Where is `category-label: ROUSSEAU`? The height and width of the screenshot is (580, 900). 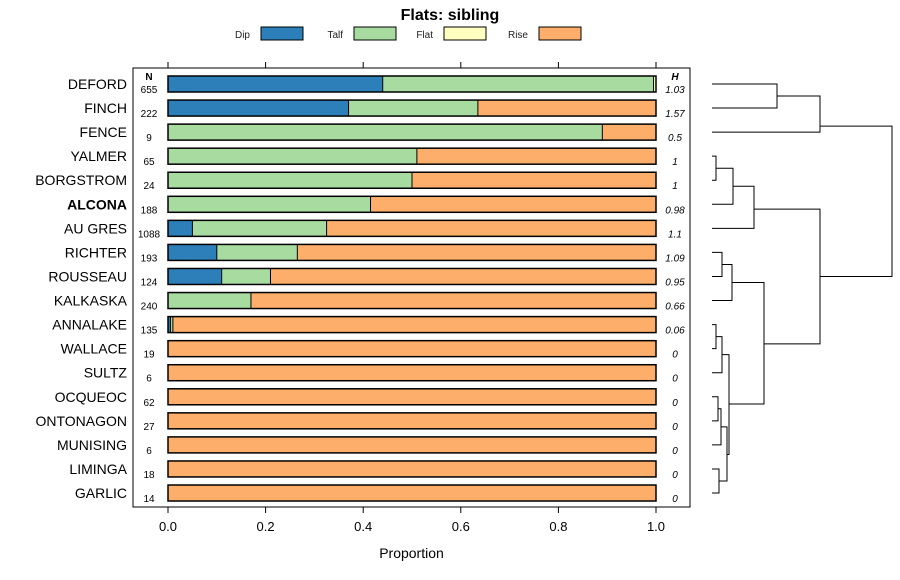
category-label: ROUSSEAU is located at coordinates (87, 276).